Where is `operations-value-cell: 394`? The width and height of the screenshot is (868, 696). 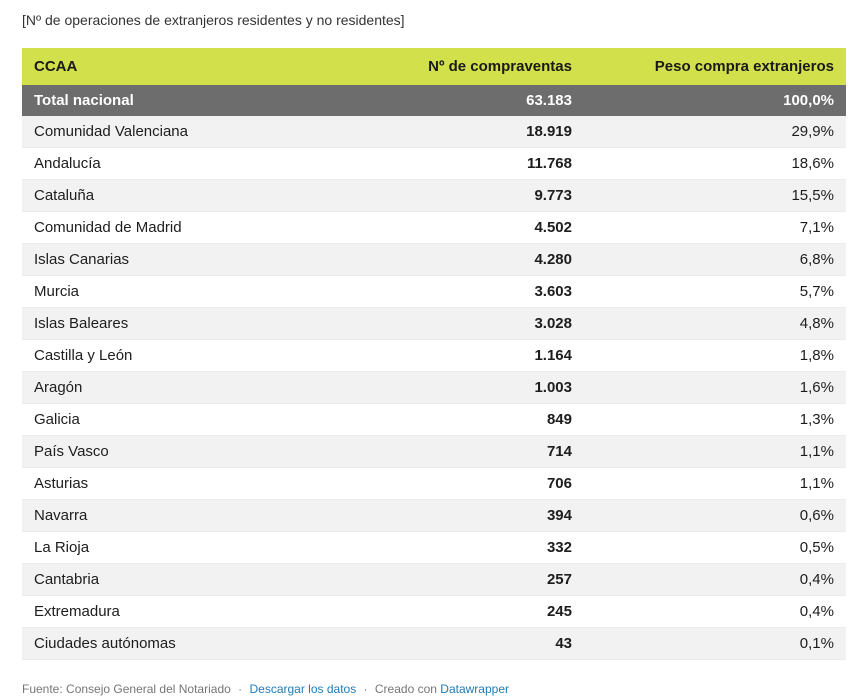
operations-value-cell: 394 is located at coordinates (484, 515).